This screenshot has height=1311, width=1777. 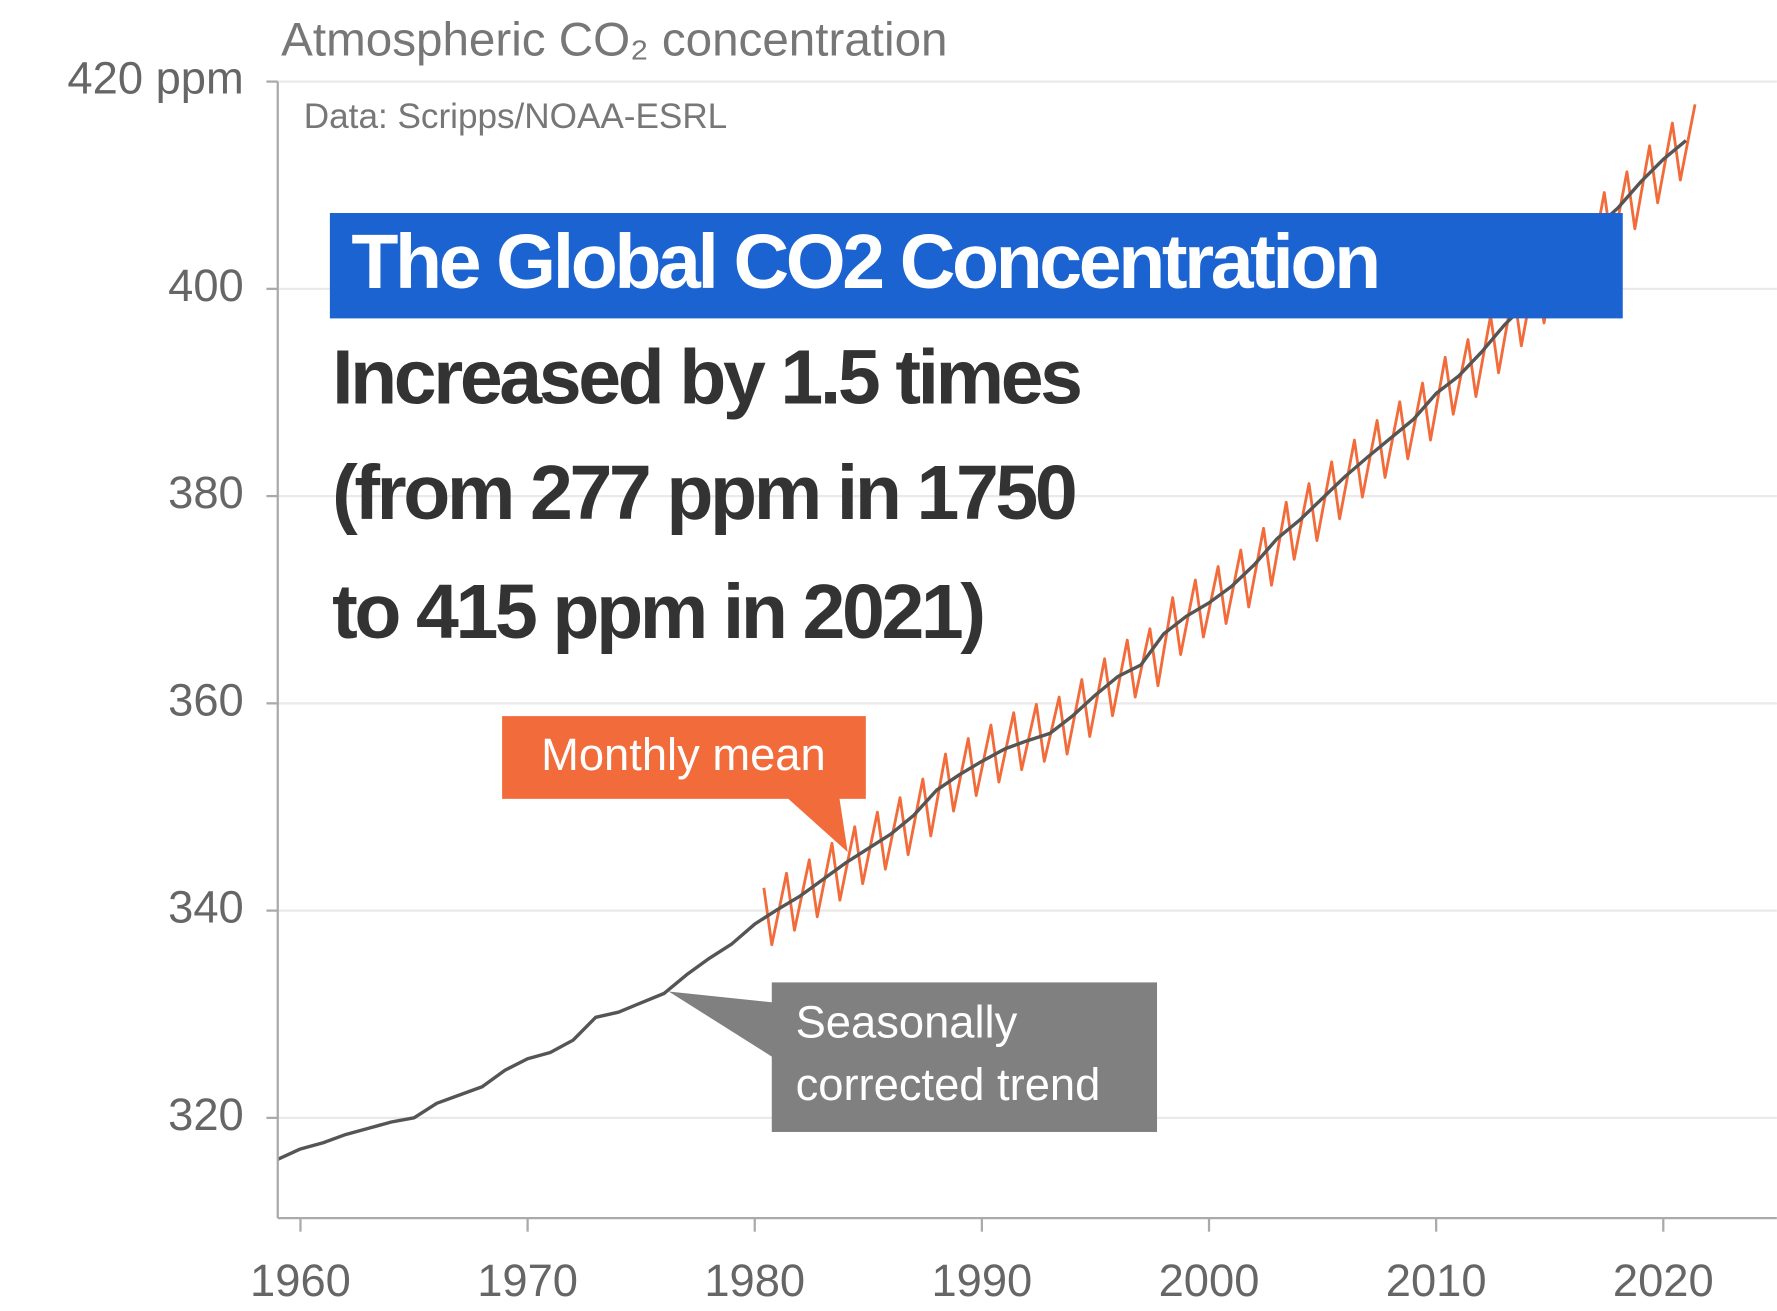 I want to click on y-tick-label: 340, so click(x=206, y=907).